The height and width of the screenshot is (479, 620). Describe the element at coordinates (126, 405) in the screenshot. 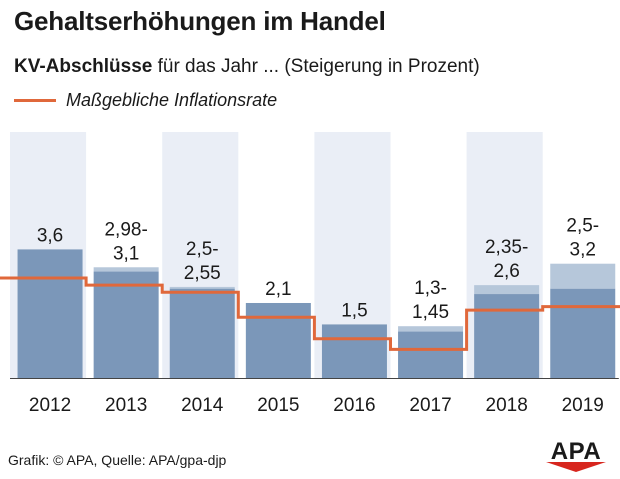

I see `x-tick-label-2013: 2013` at that location.